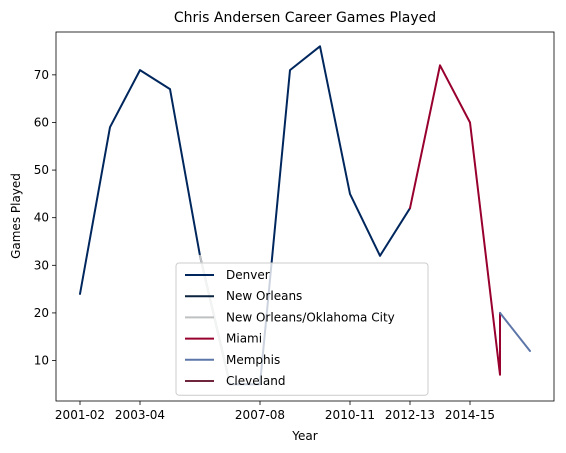 The width and height of the screenshot is (566, 453). Describe the element at coordinates (41, 361) in the screenshot. I see `y-tick-label: 10` at that location.